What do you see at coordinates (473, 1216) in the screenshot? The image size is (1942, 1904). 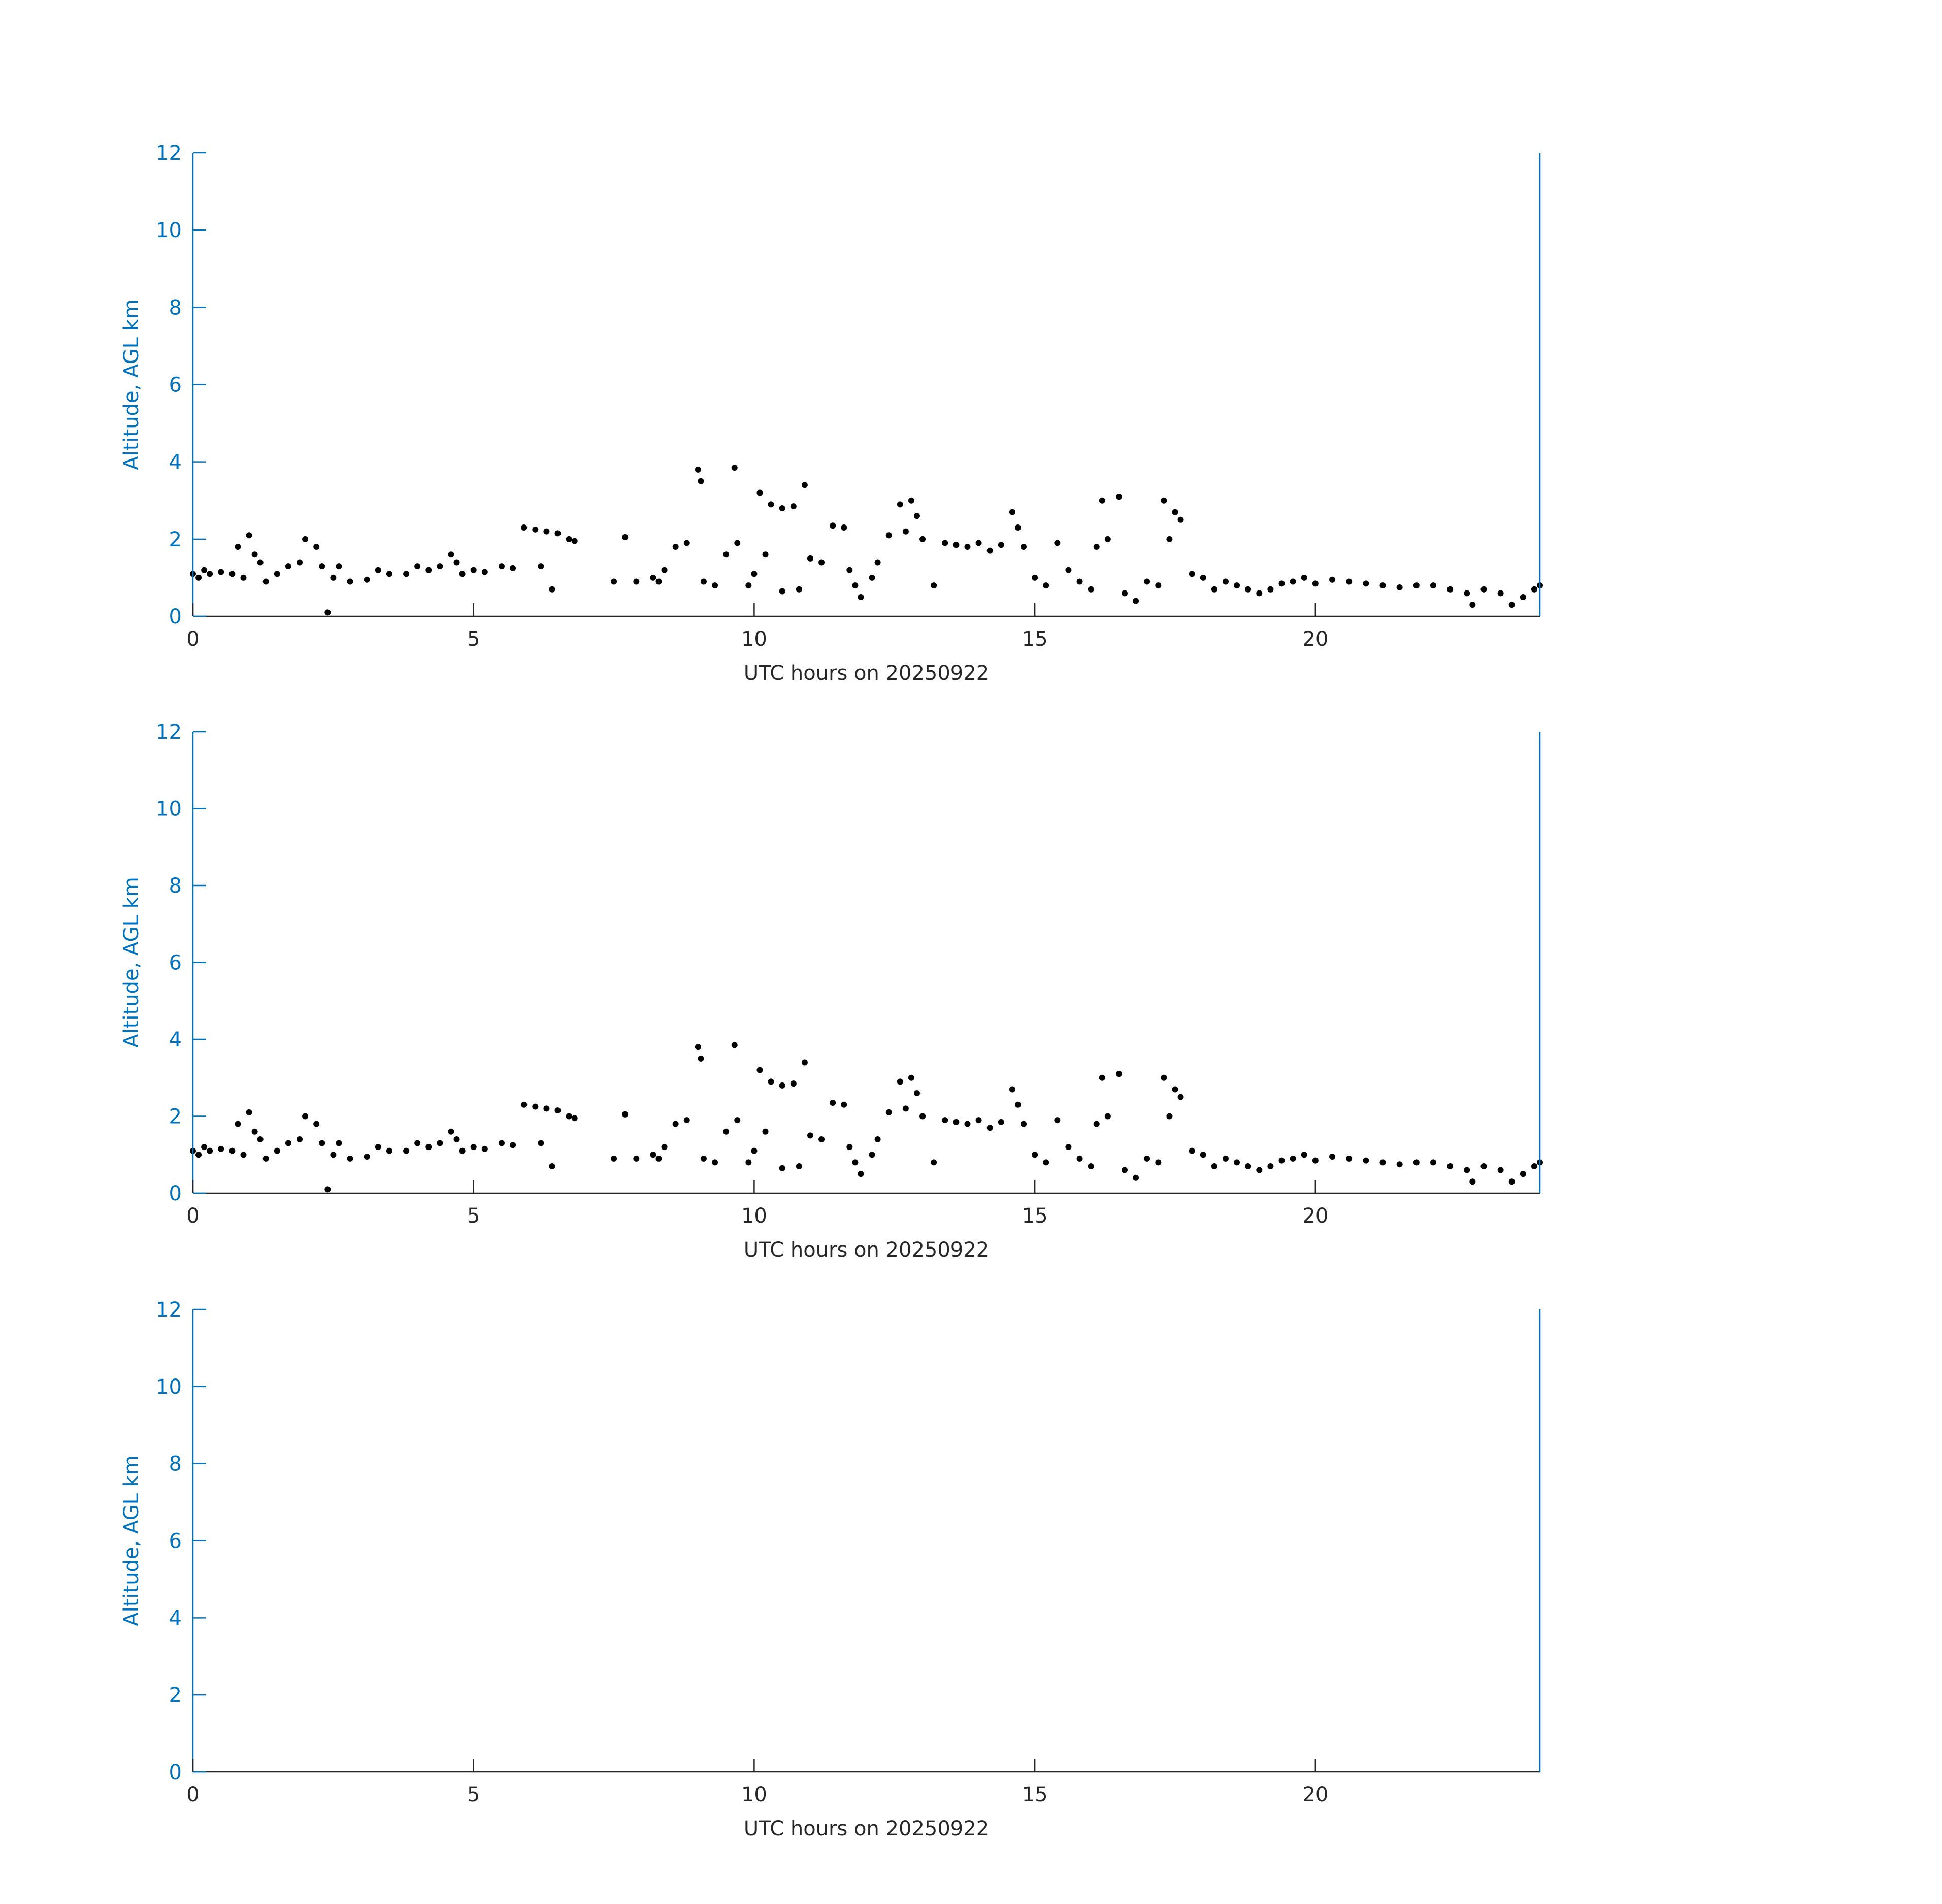 I see `x-tick-label: 5` at bounding box center [473, 1216].